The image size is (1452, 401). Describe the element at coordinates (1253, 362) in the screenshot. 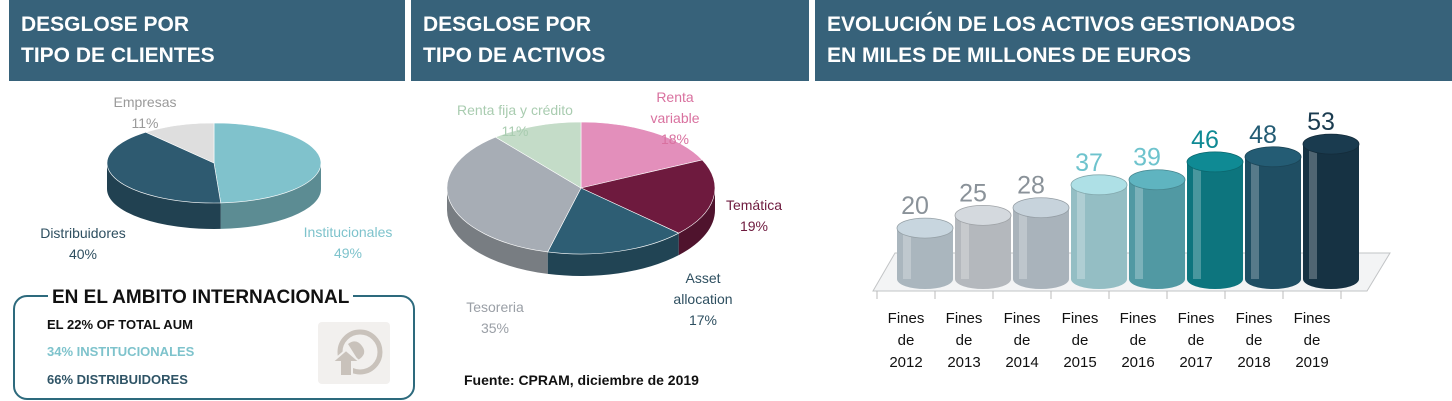

I see `x-label-6-2: 2018` at that location.